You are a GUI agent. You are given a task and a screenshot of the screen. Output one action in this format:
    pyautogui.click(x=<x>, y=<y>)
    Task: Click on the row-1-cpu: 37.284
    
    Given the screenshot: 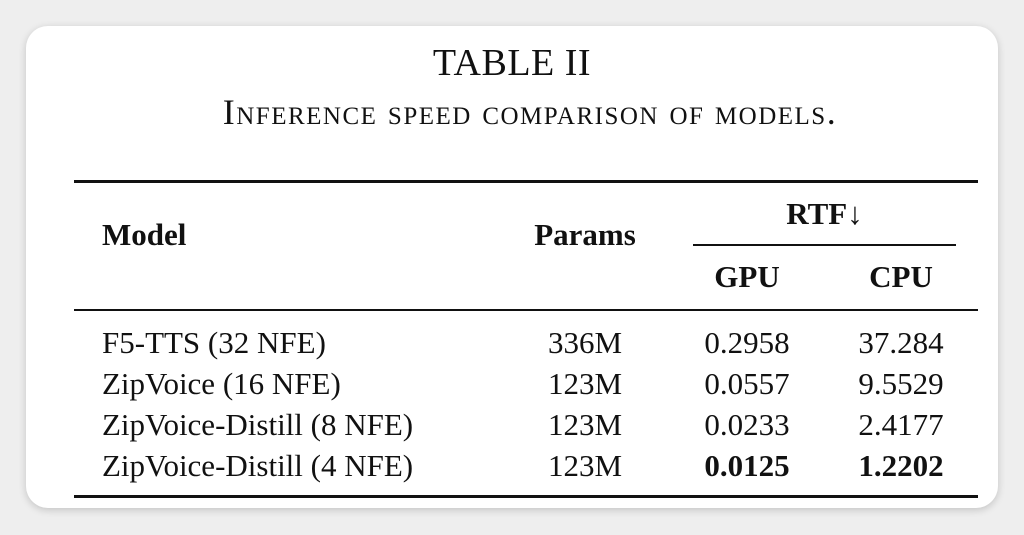 What is the action you would take?
    pyautogui.click(x=901, y=342)
    